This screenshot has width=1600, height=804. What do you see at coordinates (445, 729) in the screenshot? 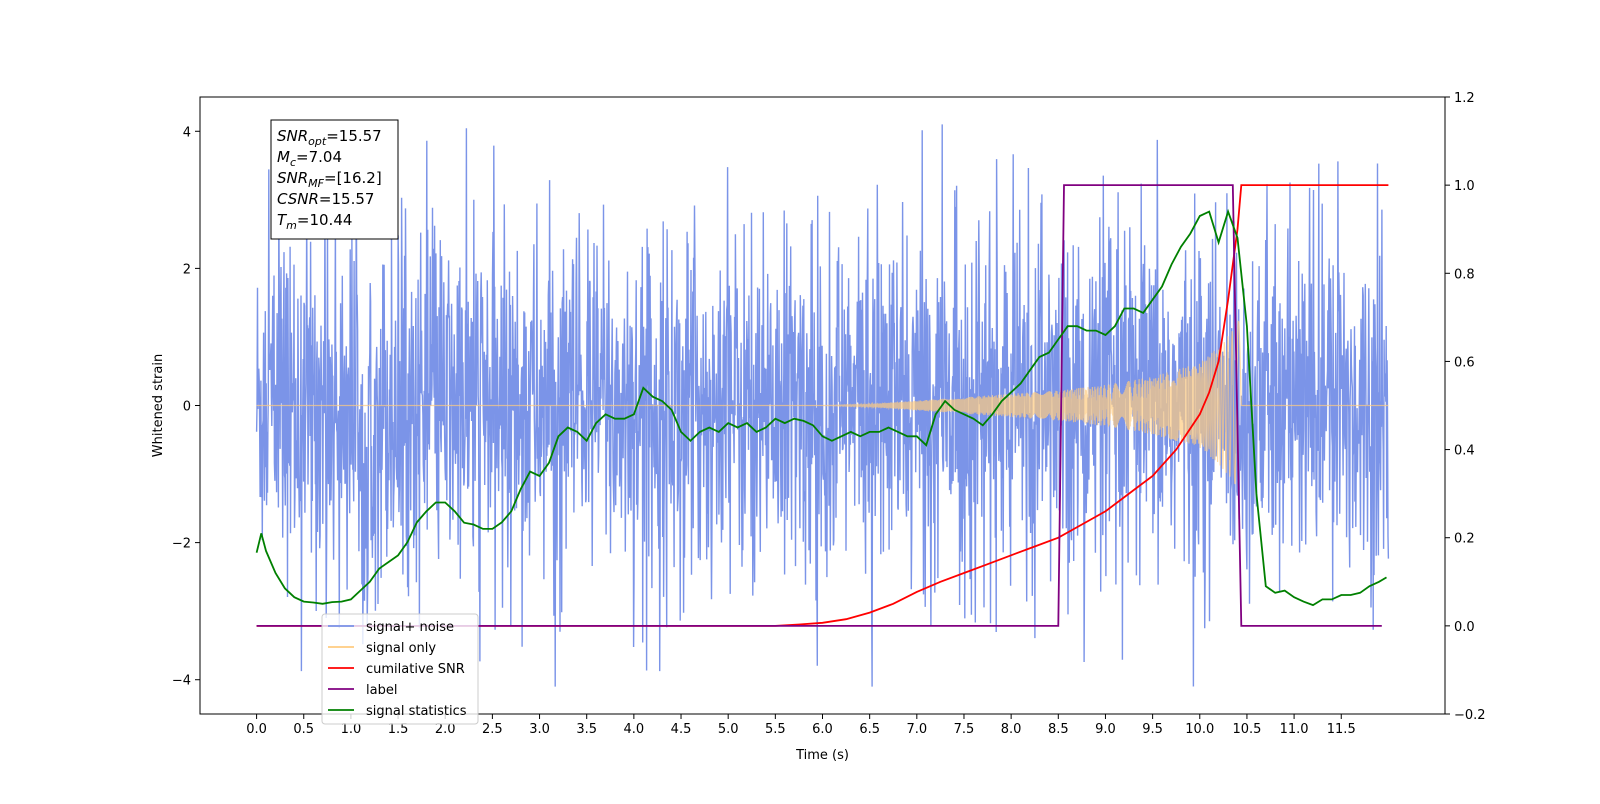
I see `x-tick-label: 2.0` at bounding box center [445, 729].